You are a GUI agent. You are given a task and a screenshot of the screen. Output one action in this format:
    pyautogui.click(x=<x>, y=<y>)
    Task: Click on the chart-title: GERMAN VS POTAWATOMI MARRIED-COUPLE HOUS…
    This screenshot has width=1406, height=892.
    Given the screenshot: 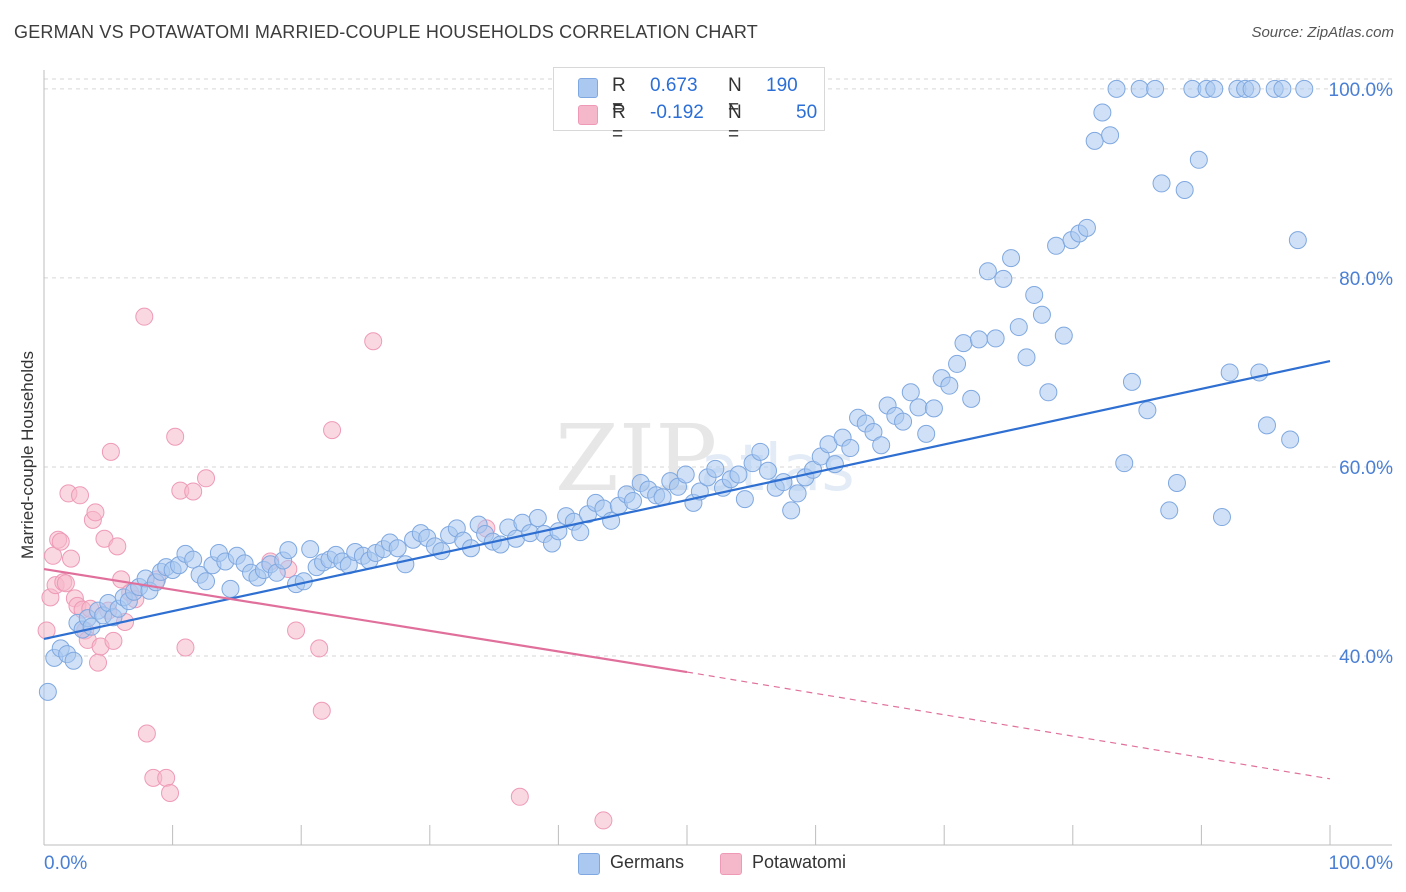 What is the action you would take?
    pyautogui.click(x=386, y=32)
    